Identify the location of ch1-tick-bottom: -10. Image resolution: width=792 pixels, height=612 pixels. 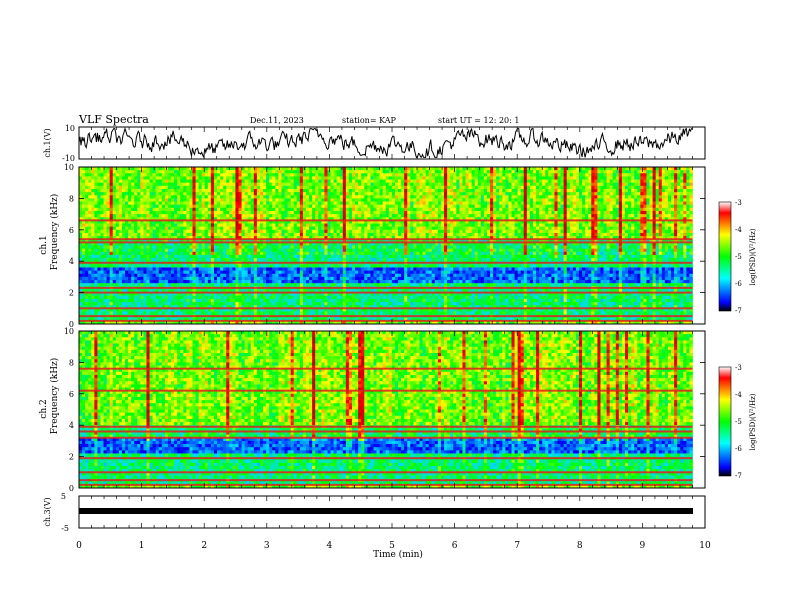
(68, 158).